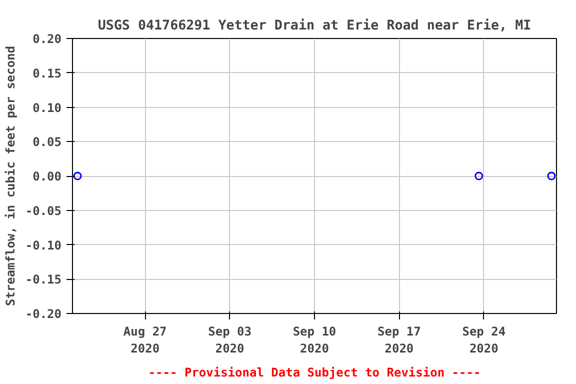  Describe the element at coordinates (314, 373) in the screenshot. I see `text: ---- Provisional Data Subject to Revision ----` at that location.